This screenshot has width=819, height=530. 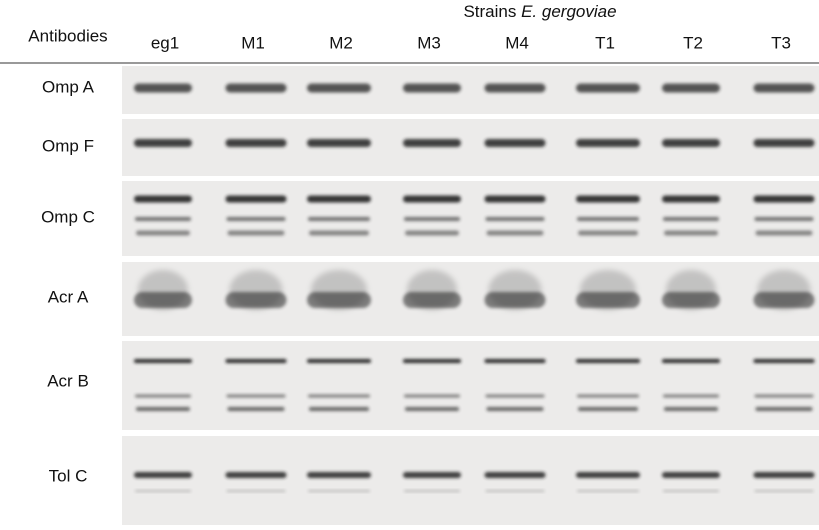 What do you see at coordinates (471, 42) in the screenshot?
I see `lane-labels: eg1 M1 M2 M3 M4 T1 T2 T3` at bounding box center [471, 42].